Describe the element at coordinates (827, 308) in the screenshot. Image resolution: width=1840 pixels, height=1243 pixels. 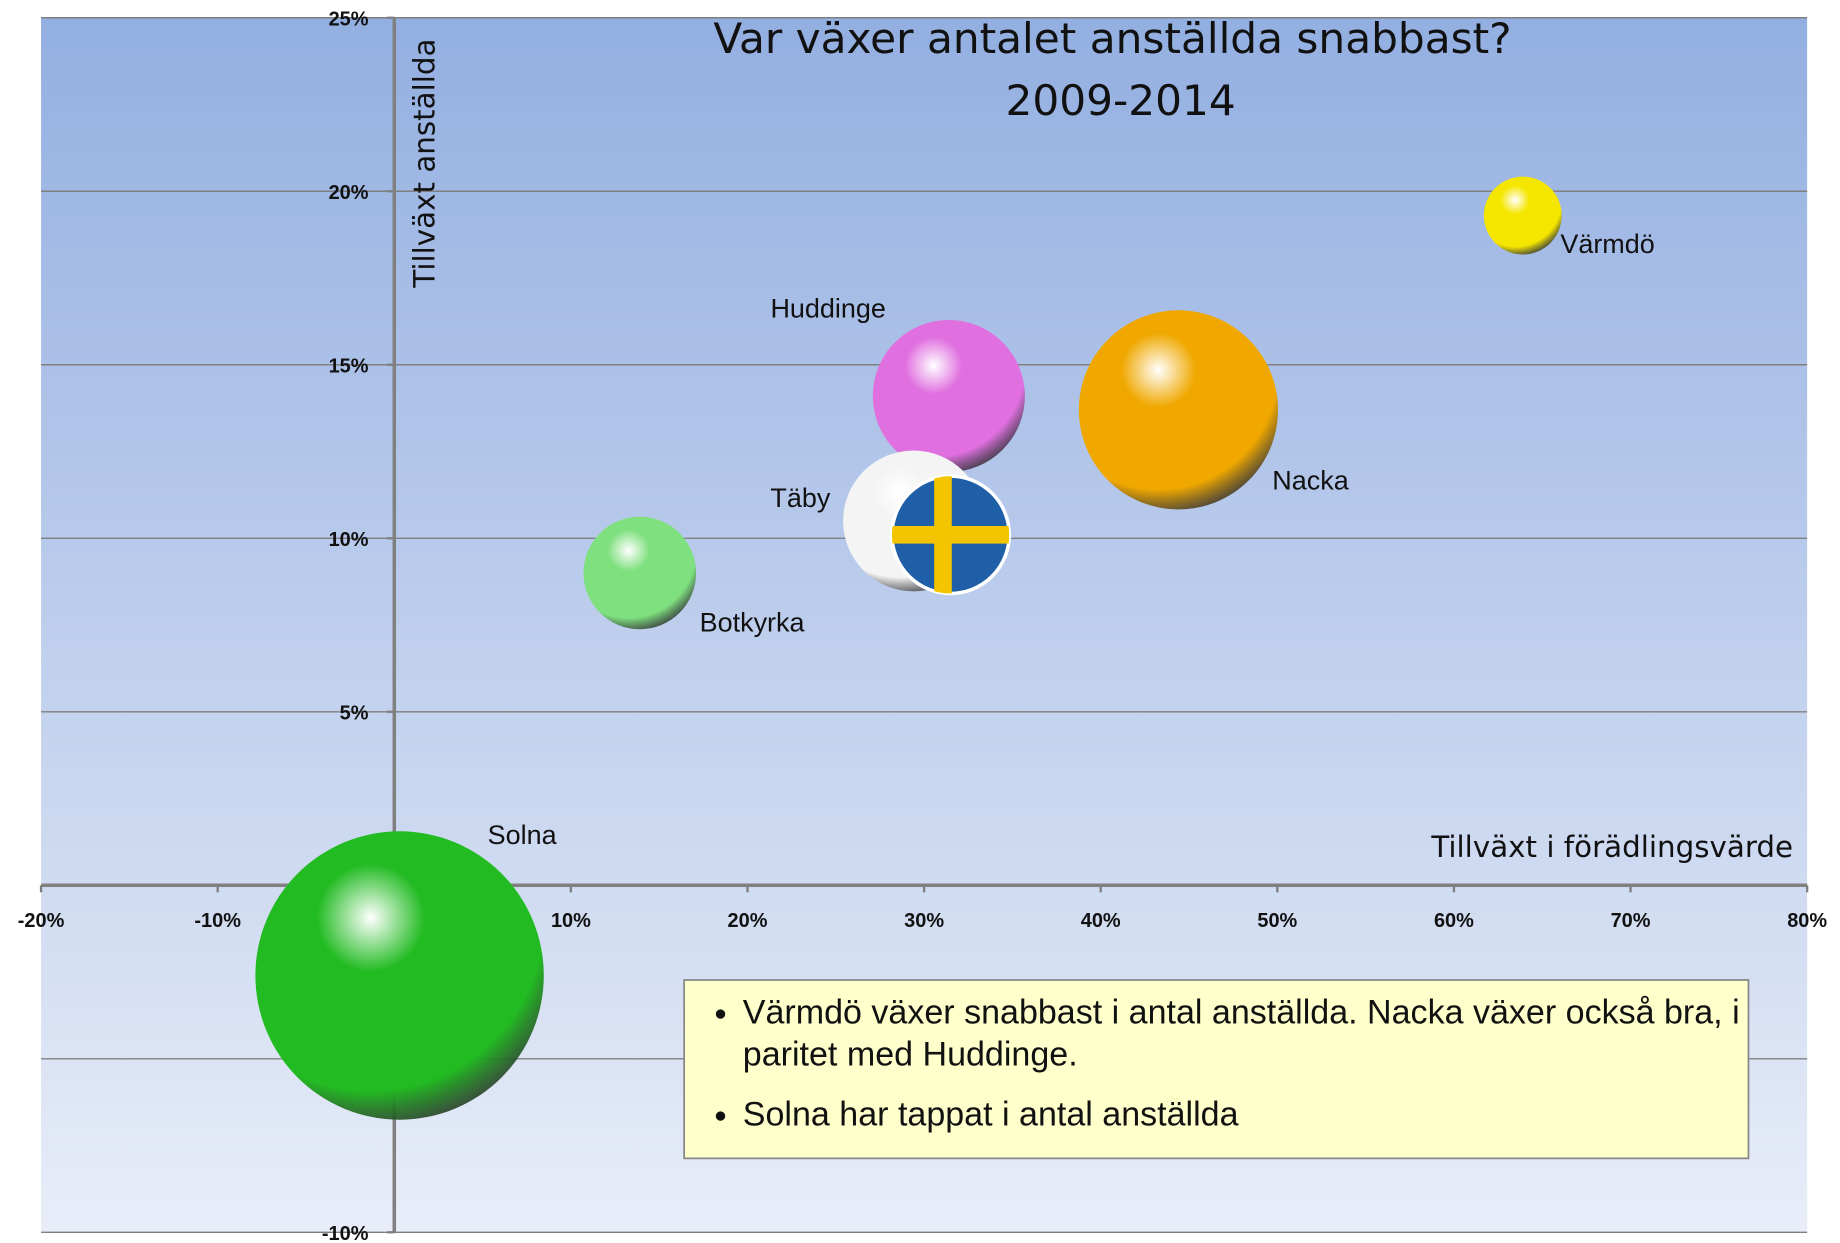
I see `bubble-label: Huddinge` at that location.